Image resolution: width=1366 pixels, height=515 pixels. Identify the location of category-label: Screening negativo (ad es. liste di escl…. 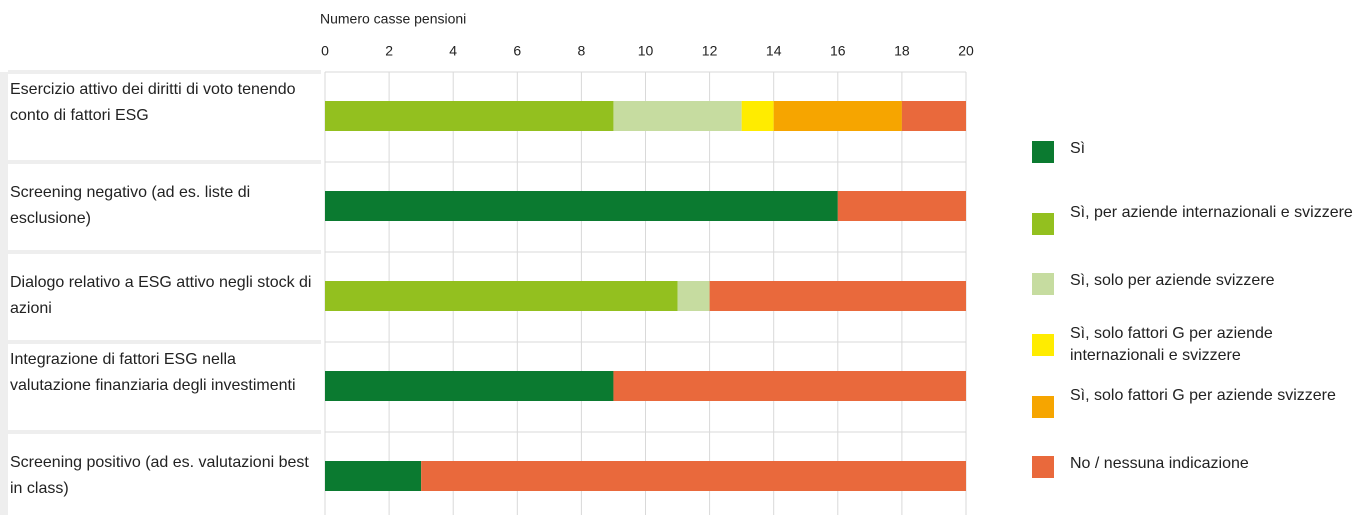
(130, 205).